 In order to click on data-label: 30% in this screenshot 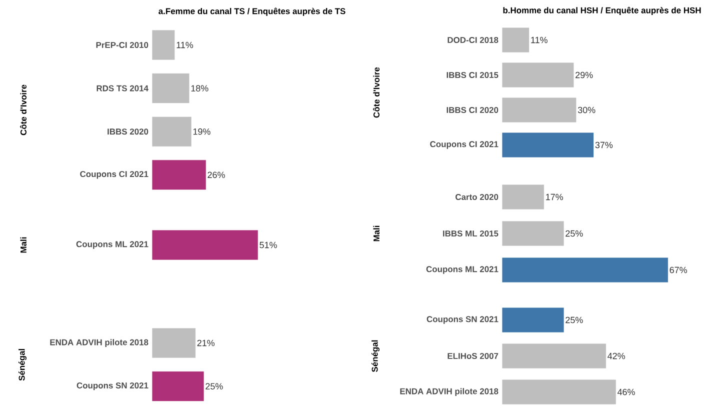, I will do `click(587, 110)`.